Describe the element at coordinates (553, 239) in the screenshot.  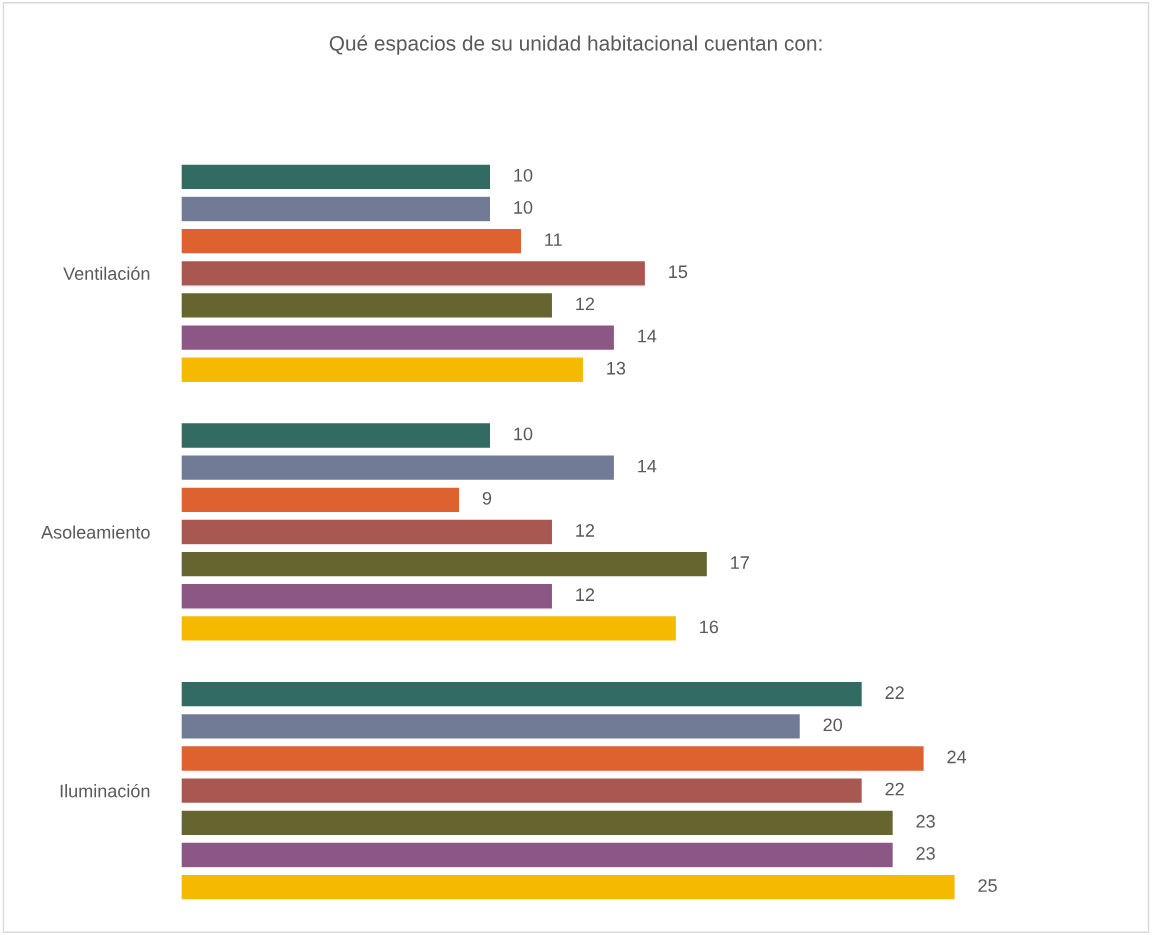
I see `data-label: 11` at that location.